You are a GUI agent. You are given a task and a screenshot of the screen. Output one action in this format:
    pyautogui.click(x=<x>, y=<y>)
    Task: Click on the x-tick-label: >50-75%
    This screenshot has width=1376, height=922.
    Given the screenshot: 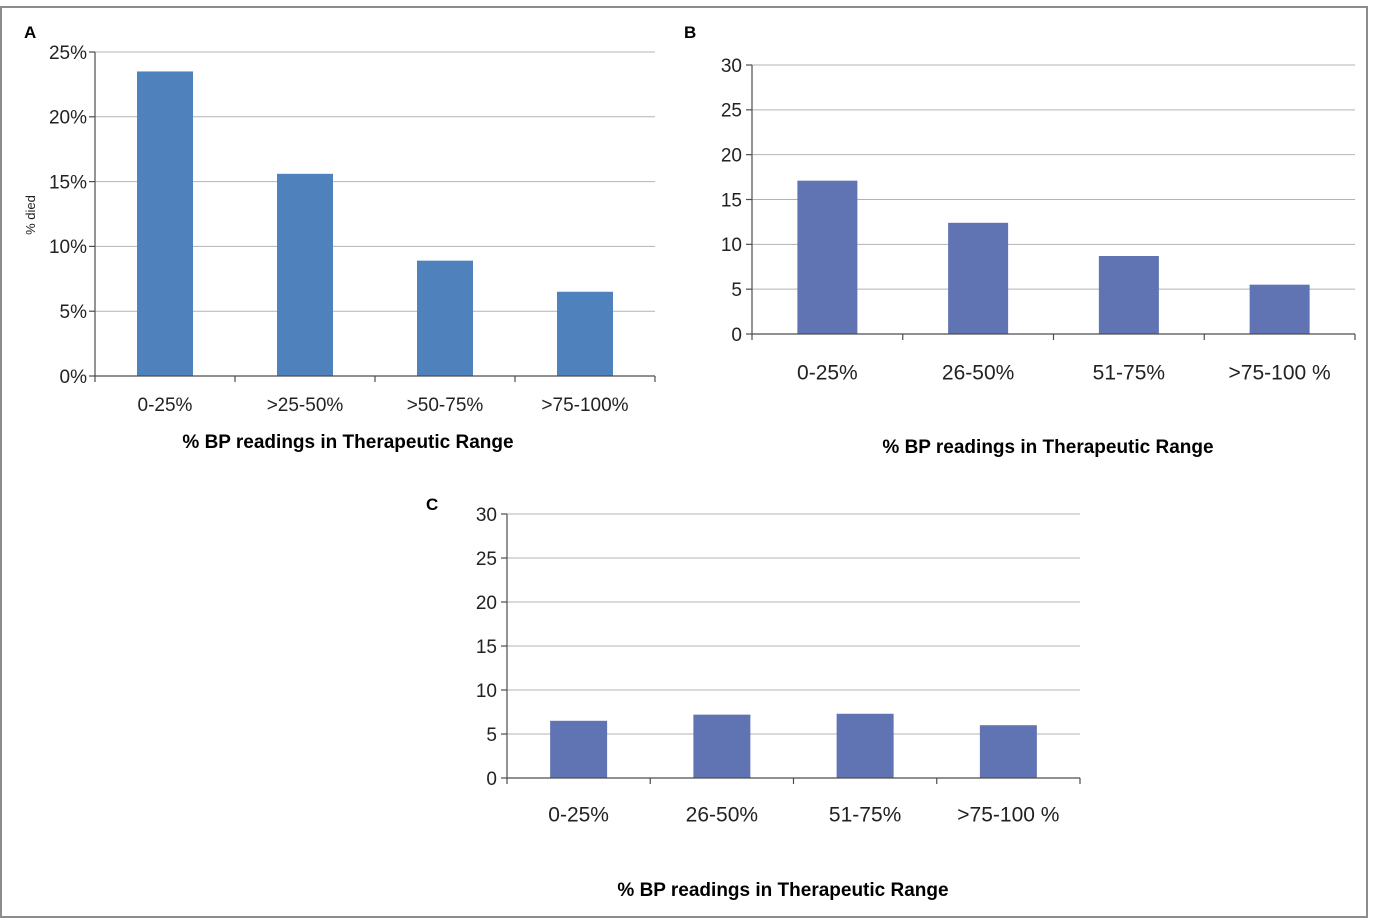 What is the action you would take?
    pyautogui.click(x=445, y=405)
    